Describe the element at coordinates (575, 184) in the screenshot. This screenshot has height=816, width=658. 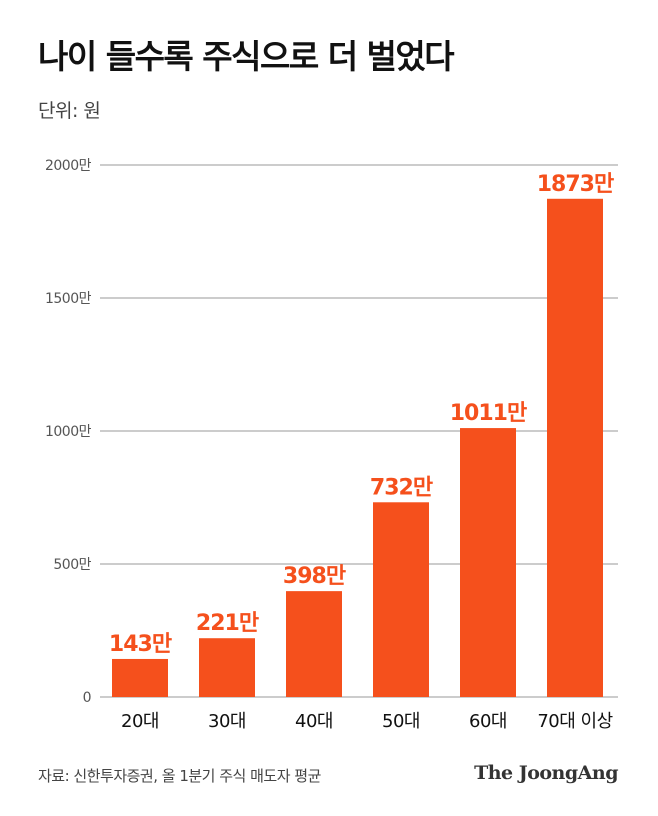
I see `bar-value-label: 1873만` at that location.